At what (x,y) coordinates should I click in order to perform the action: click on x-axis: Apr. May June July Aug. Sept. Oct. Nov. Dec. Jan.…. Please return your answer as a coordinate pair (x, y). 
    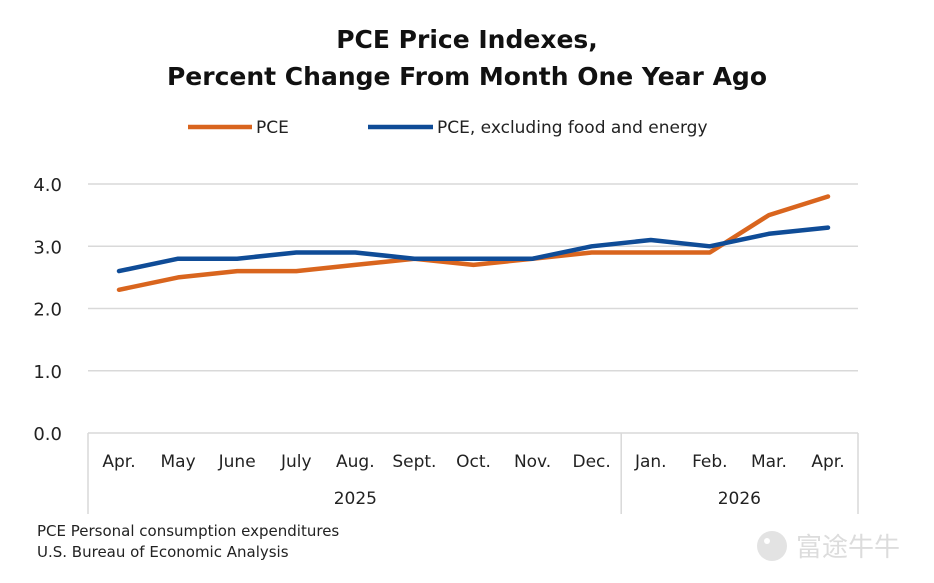
    Looking at the image, I should click on (473, 473).